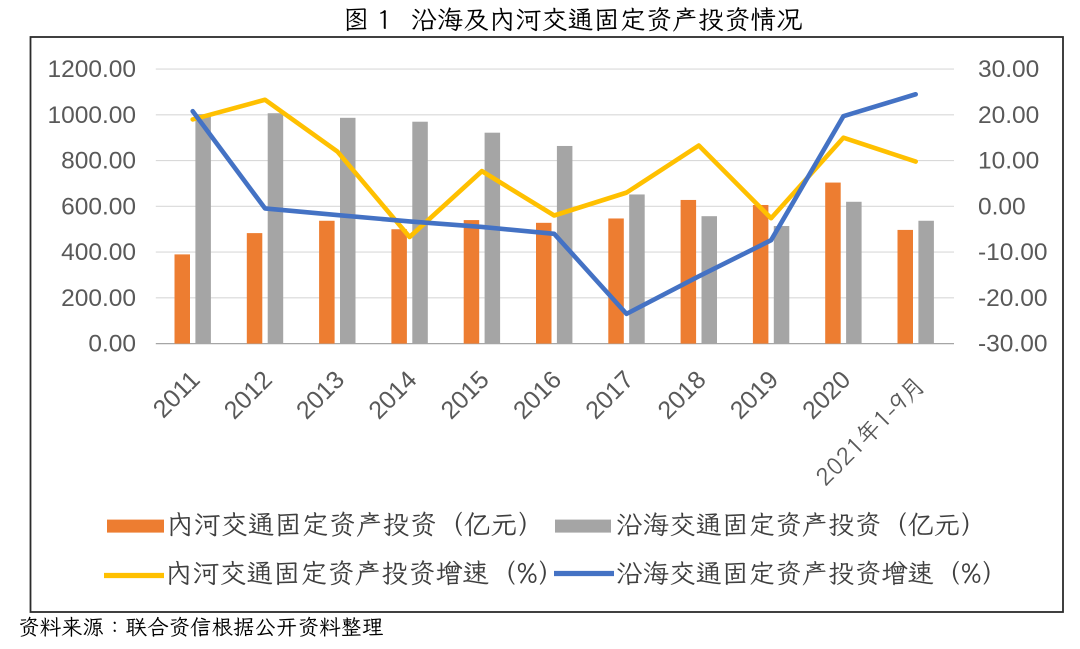 The image size is (1080, 649). I want to click on svg-text: 1000.00, so click(91, 115).